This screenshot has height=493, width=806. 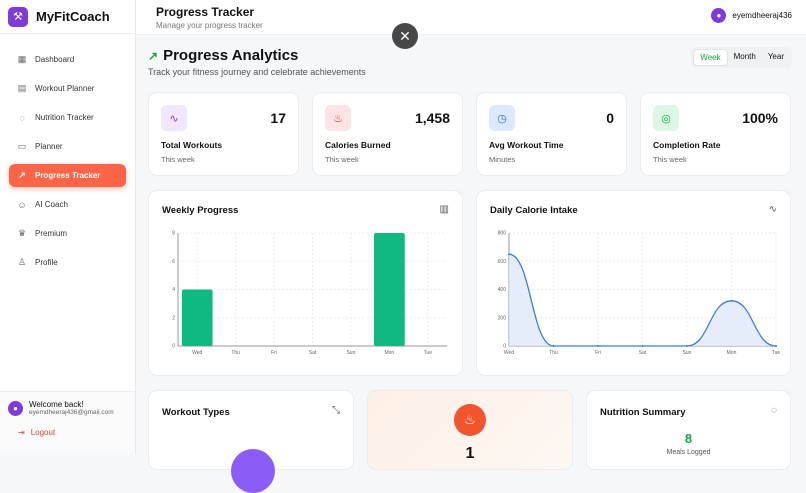 I want to click on sidebar-item-dashboard: ▦ Dashboard, so click(x=67, y=59).